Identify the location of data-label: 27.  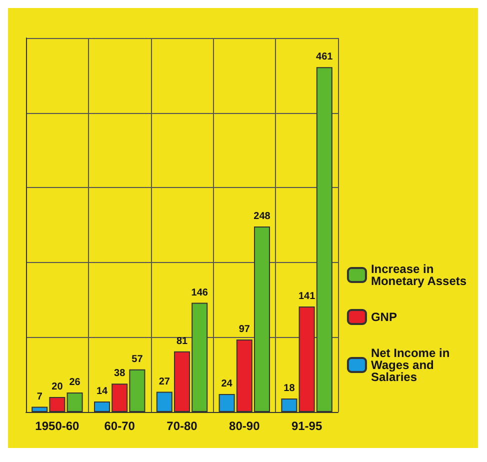
(164, 382).